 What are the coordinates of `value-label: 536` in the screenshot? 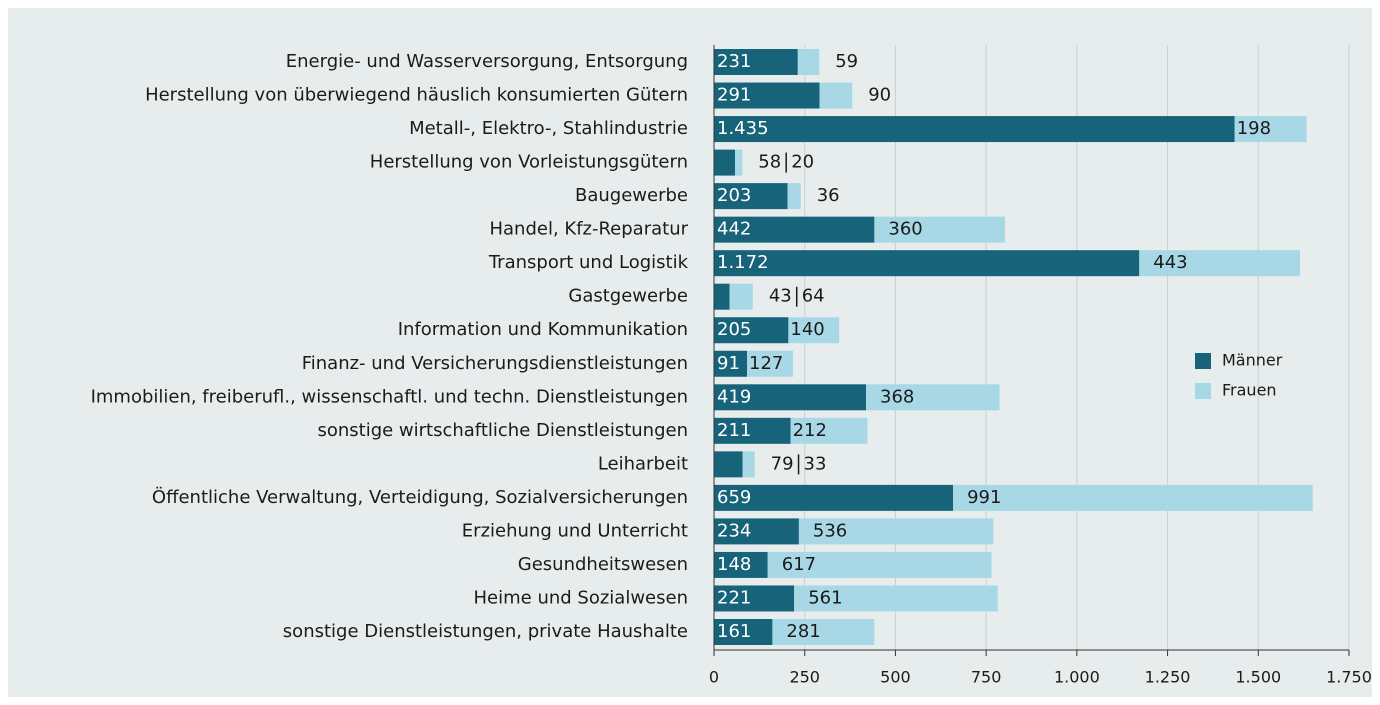 It's located at (830, 530).